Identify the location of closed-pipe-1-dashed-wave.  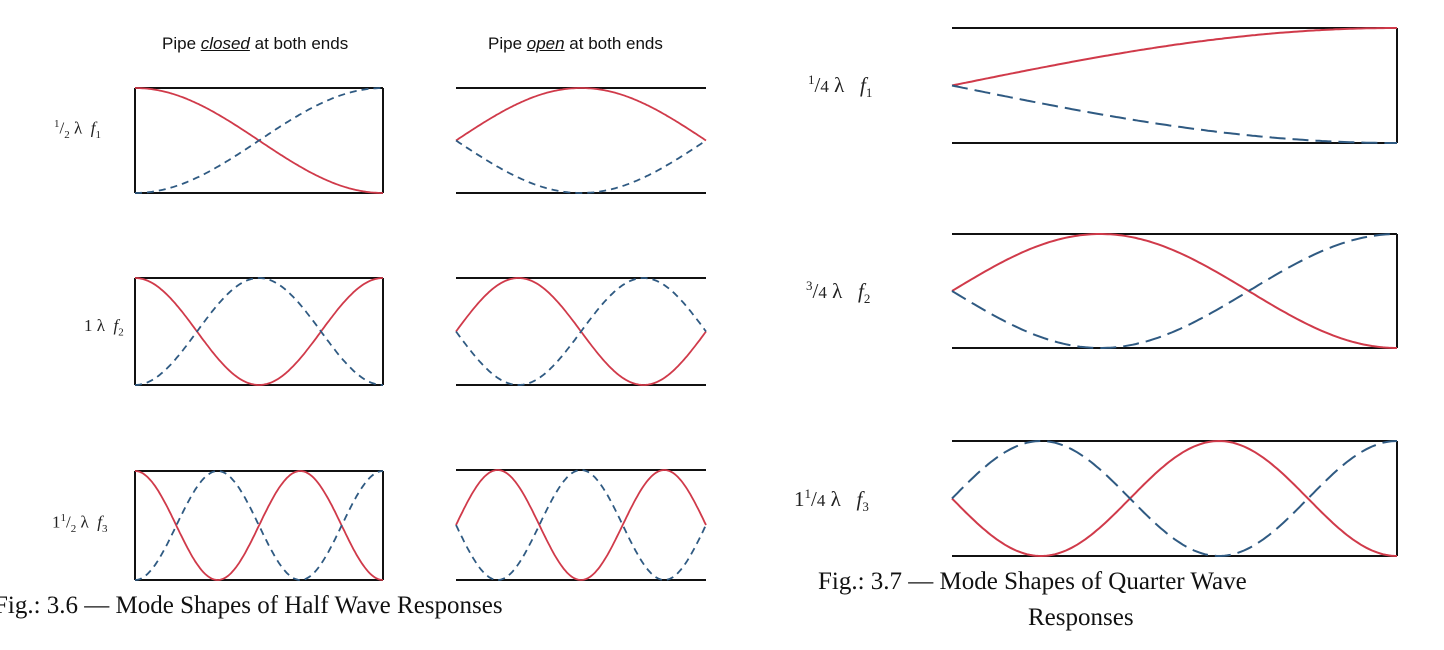
(259, 140).